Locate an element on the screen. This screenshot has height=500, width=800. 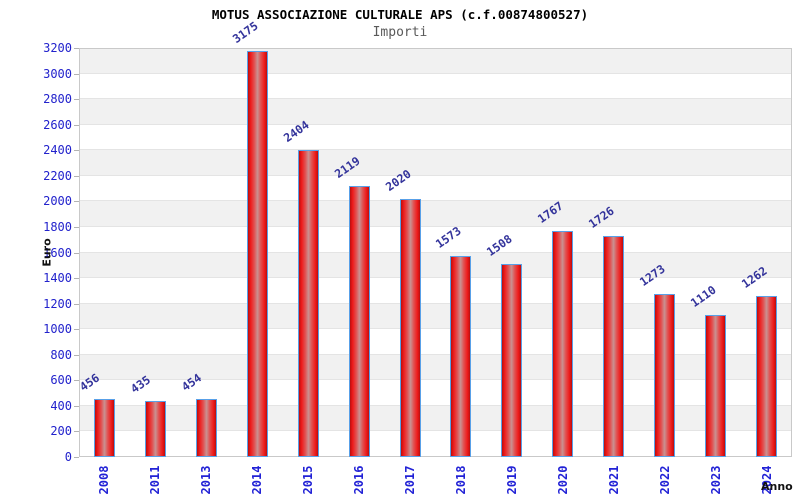
x-tick-label: 2011 is located at coordinates (155, 480).